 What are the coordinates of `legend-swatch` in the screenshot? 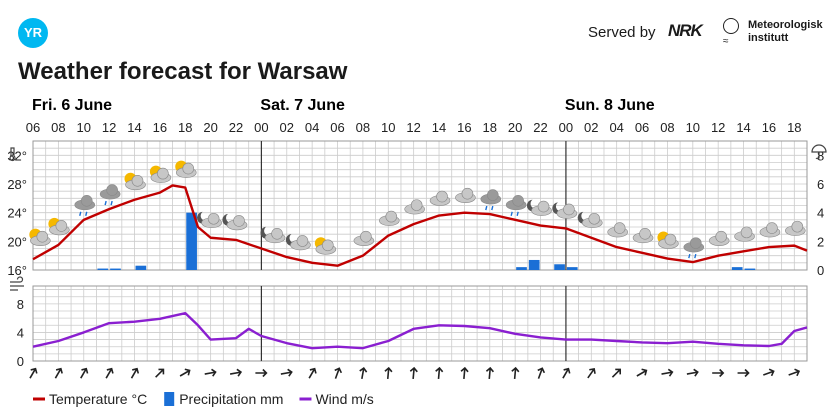 It's located at (169, 399).